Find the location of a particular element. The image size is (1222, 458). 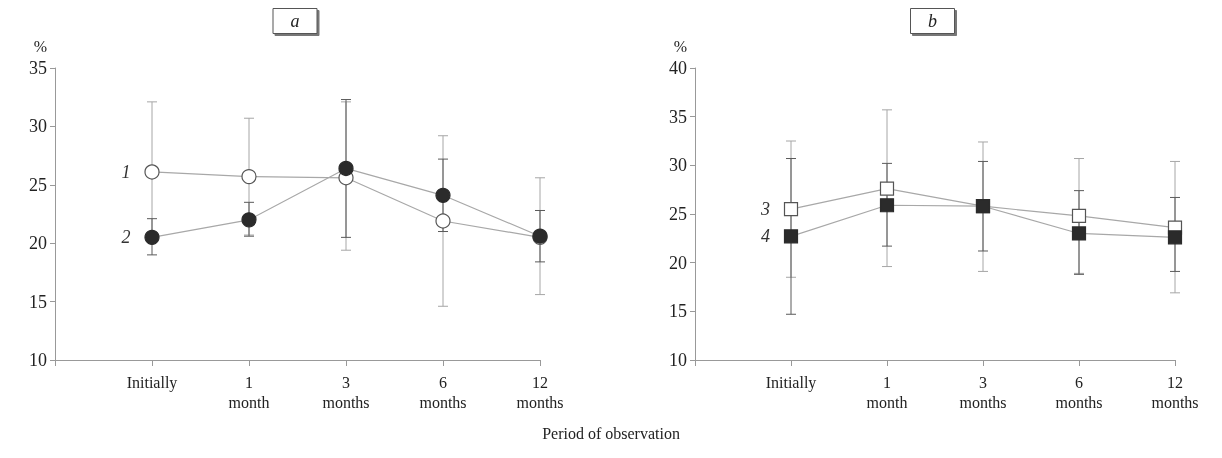

series-label: 2 is located at coordinates (126, 237).